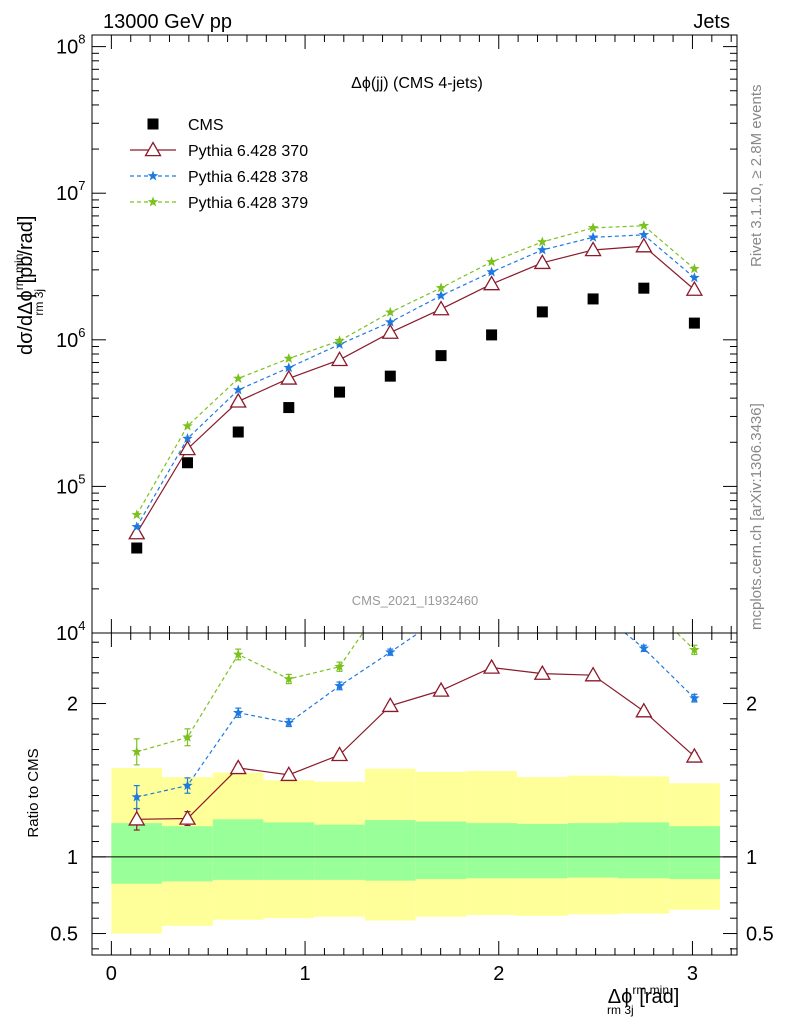  What do you see at coordinates (751, 705) in the screenshot?
I see `ratio-y-tick-label-right: 2` at bounding box center [751, 705].